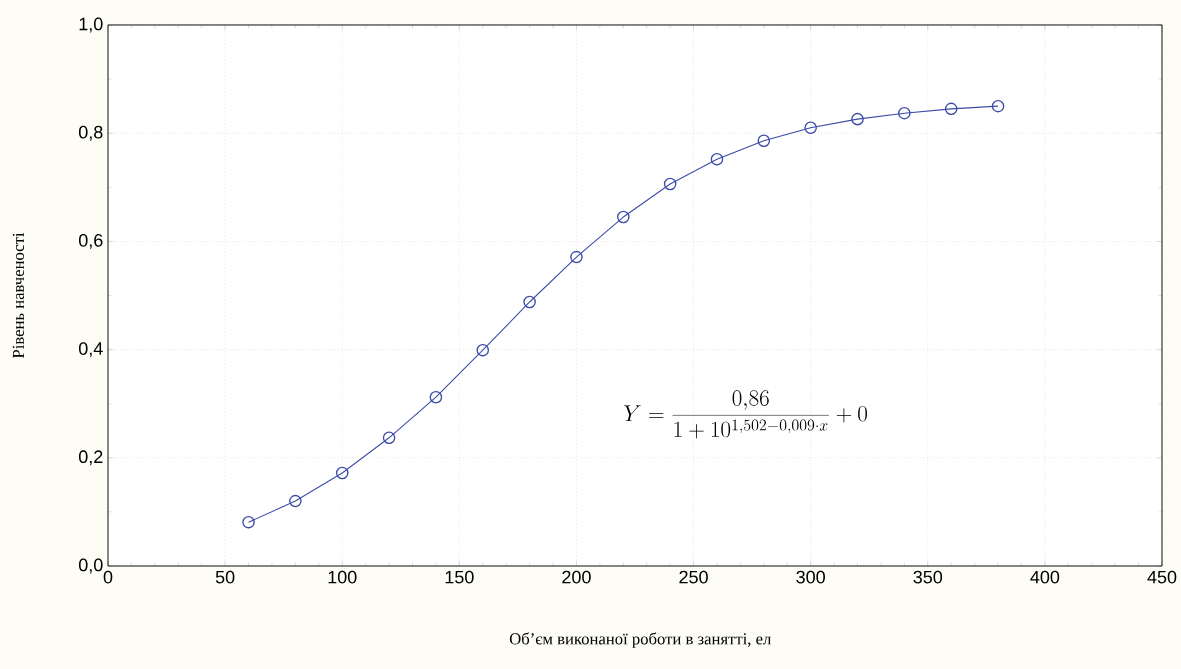 This screenshot has width=1181, height=669. What do you see at coordinates (1162, 577) in the screenshot?
I see `x-tick-label: 450` at bounding box center [1162, 577].